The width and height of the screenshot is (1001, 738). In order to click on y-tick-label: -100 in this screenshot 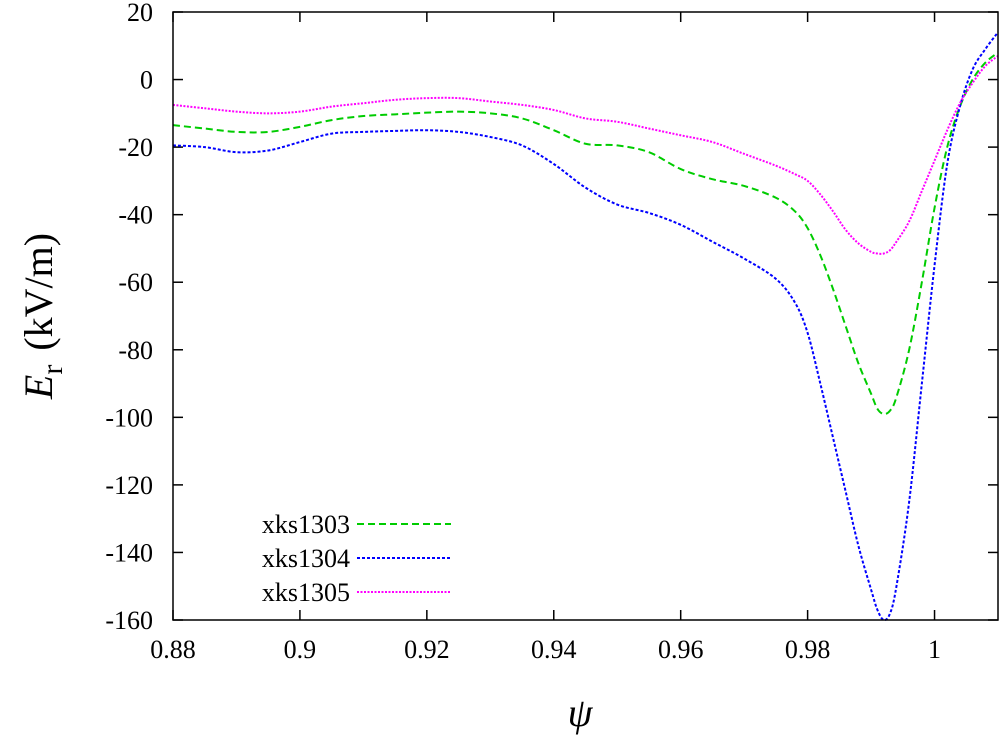, I will do `click(129, 417)`.